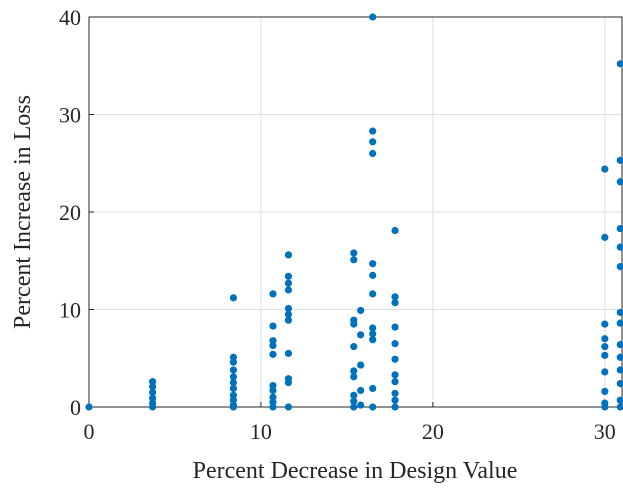 This screenshot has width=623, height=497. What do you see at coordinates (433, 431) in the screenshot?
I see `x-tick-label: 20` at bounding box center [433, 431].